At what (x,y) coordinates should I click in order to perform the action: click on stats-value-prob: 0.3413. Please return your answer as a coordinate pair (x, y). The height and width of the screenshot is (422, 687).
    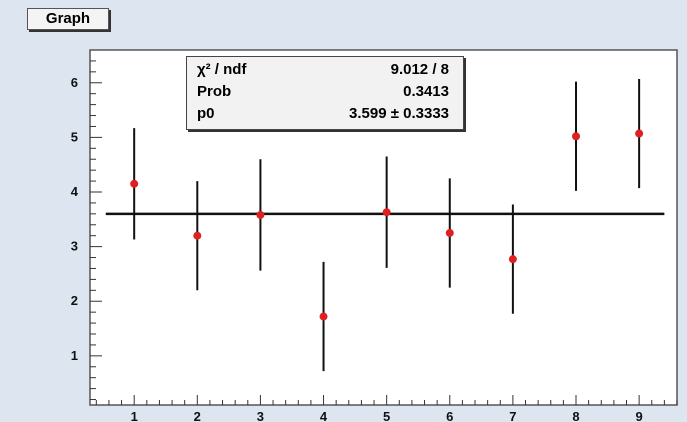
    Looking at the image, I should click on (426, 91).